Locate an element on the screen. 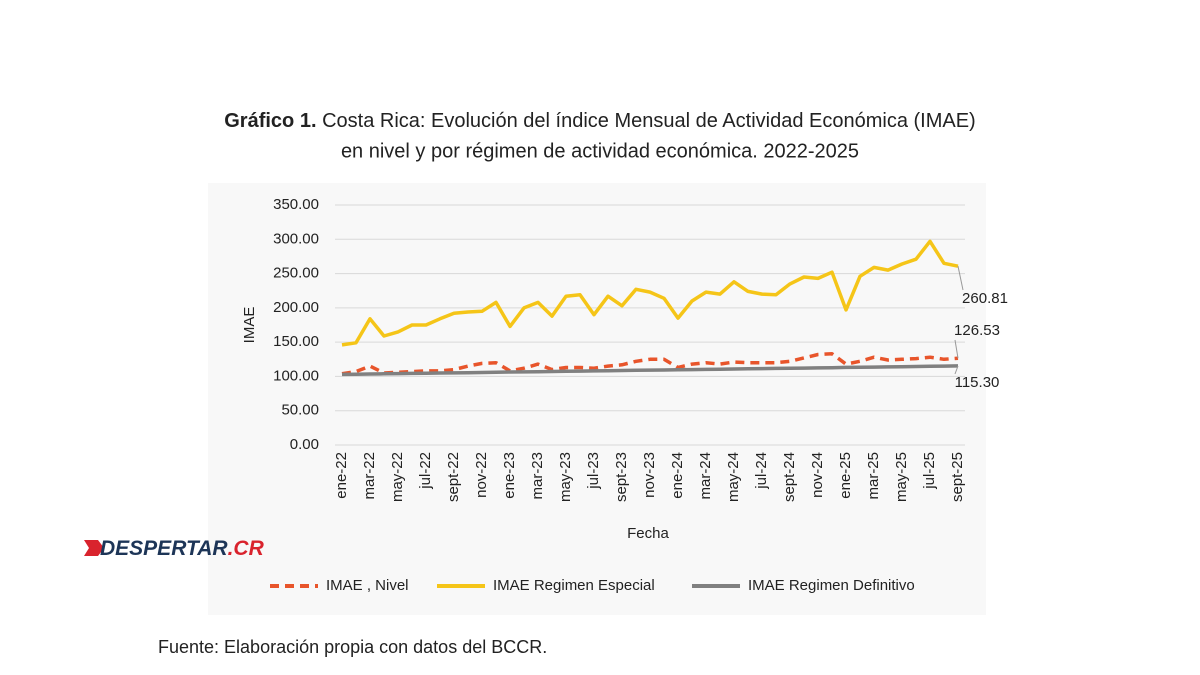 This screenshot has width=1200, height=675. x-tick-label: mar-22 is located at coordinates (369, 476).